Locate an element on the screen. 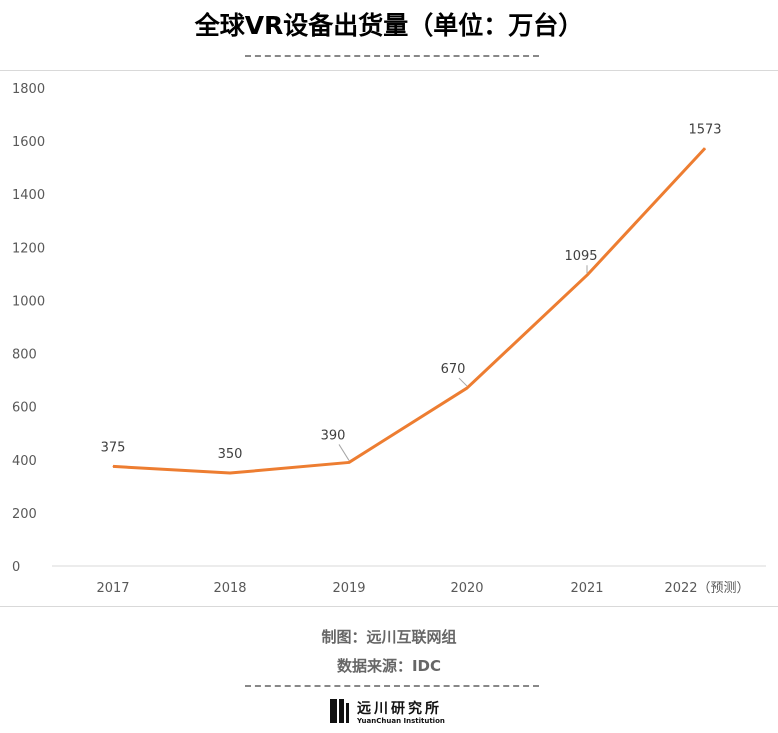 The width and height of the screenshot is (778, 733). data-label: 390 is located at coordinates (333, 435).